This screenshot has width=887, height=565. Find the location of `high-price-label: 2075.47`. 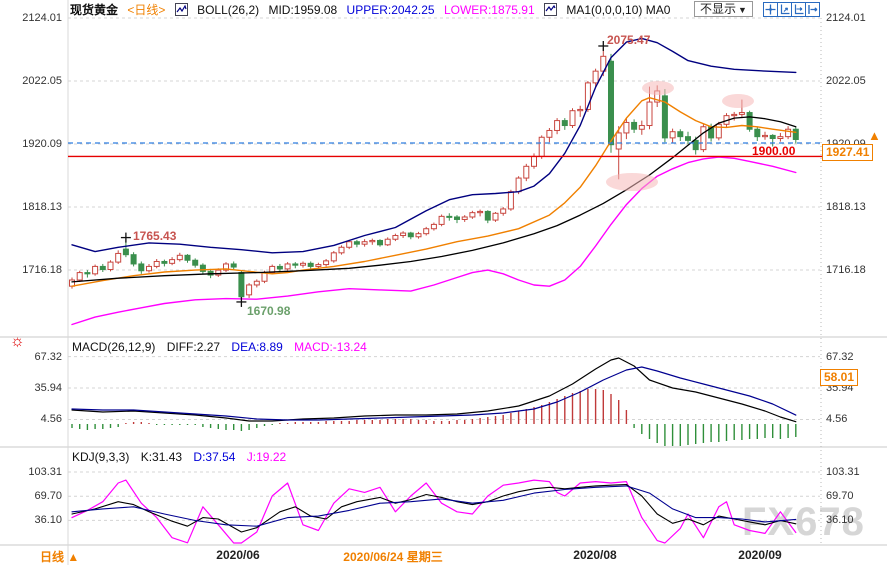

high-price-label: 2075.47 is located at coordinates (629, 40).